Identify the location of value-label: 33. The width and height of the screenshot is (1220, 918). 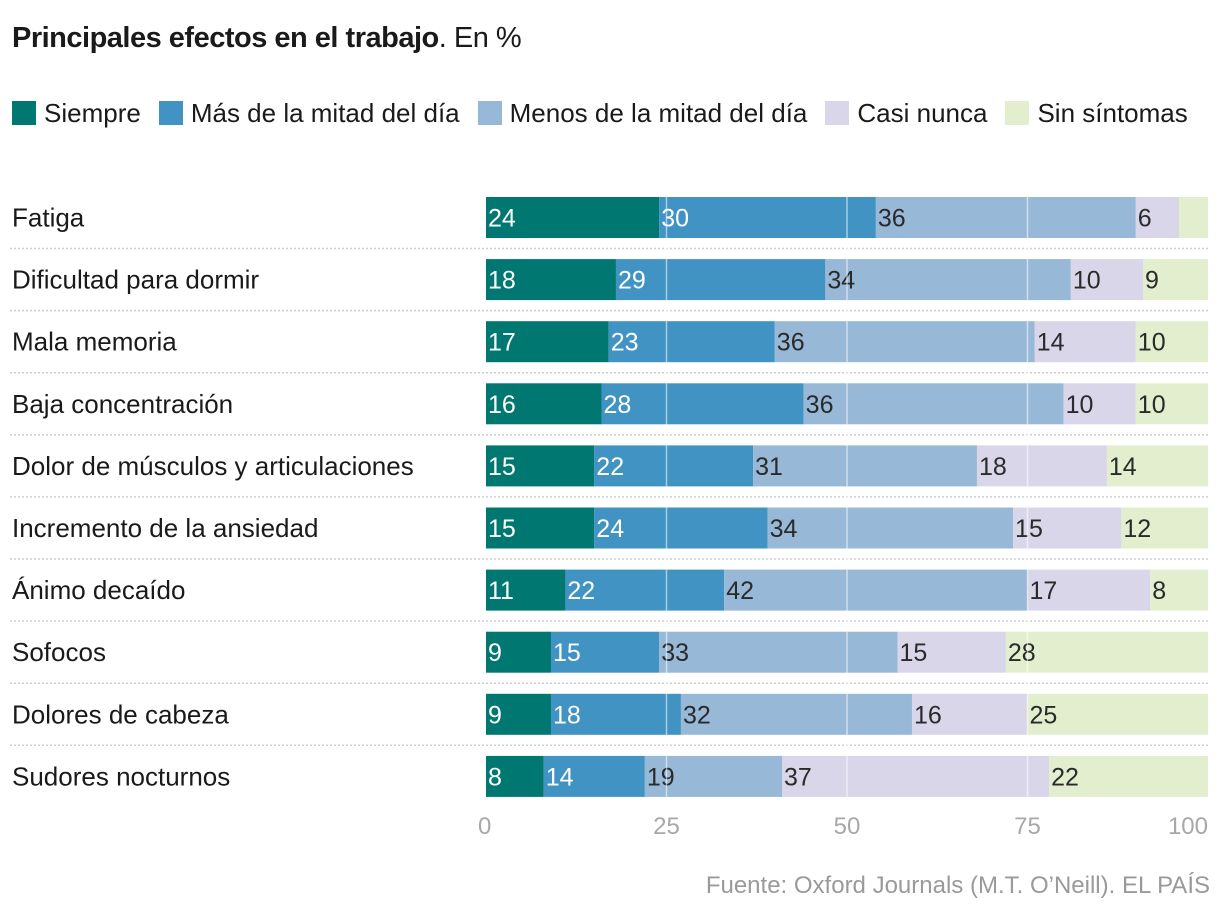
(675, 653).